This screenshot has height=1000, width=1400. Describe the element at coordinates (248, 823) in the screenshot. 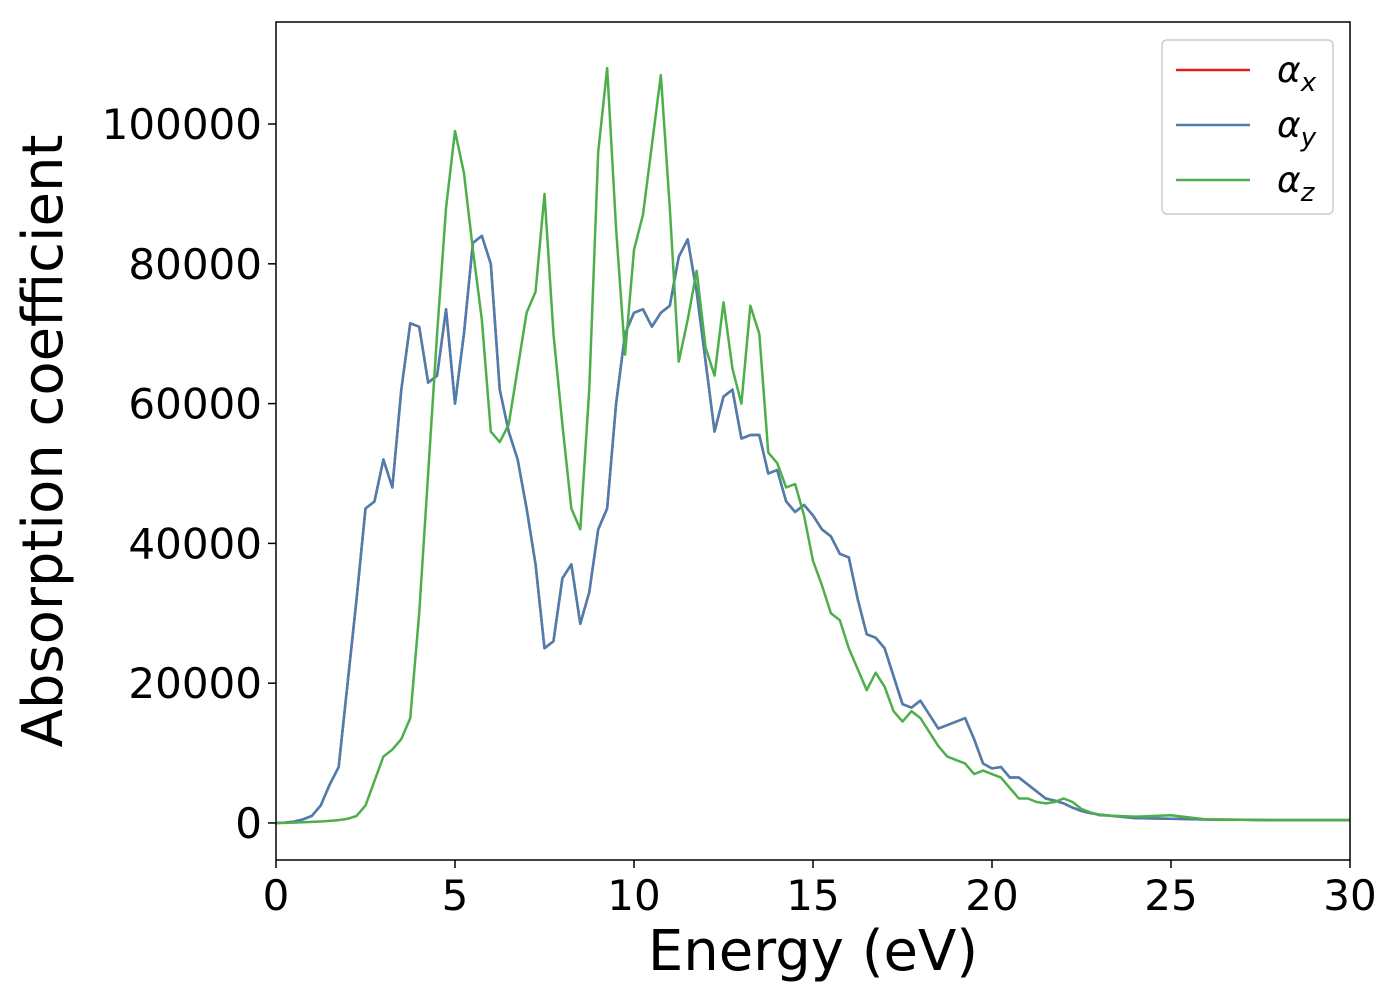

I see `y-tick-label: 0` at that location.